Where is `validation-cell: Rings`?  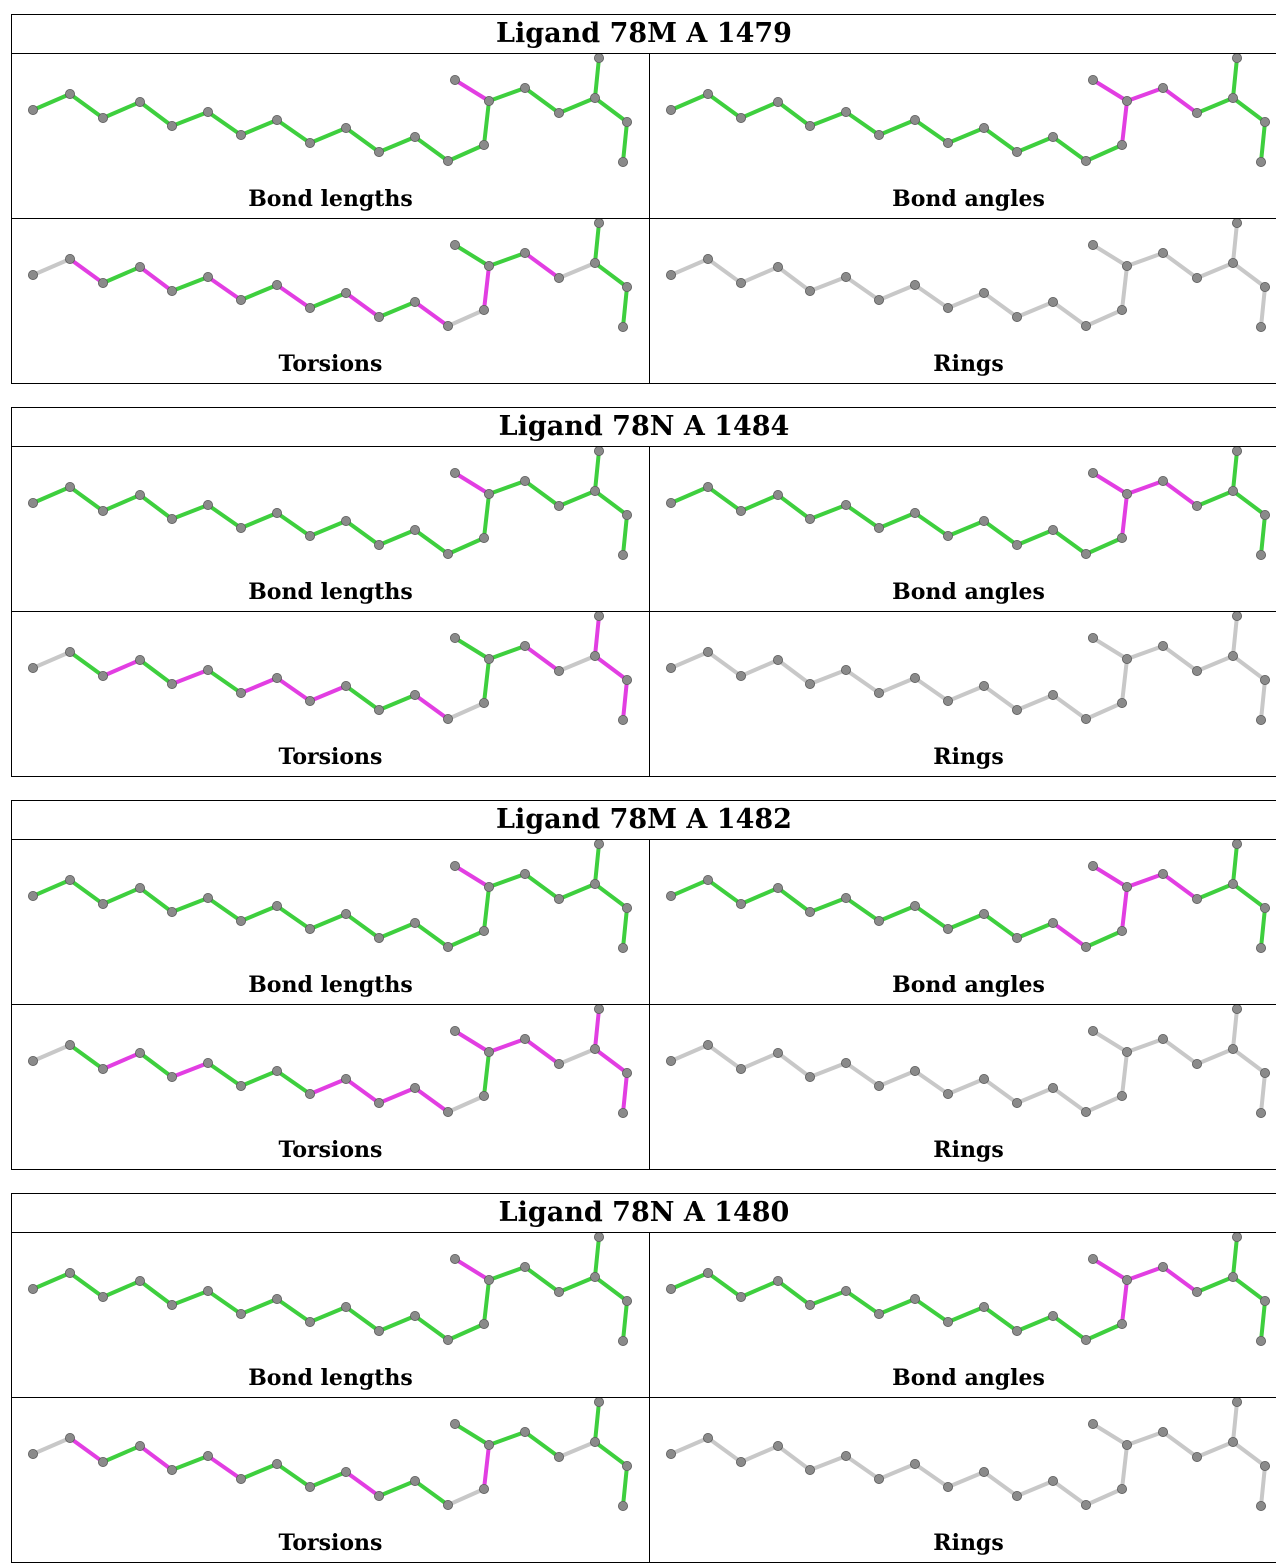 validation-cell: Rings is located at coordinates (963, 1087).